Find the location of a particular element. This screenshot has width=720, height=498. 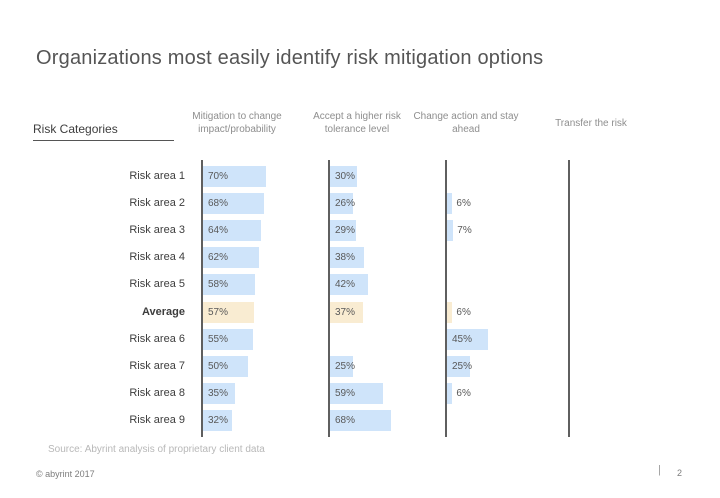

bar-value-label: 30% is located at coordinates (345, 176).